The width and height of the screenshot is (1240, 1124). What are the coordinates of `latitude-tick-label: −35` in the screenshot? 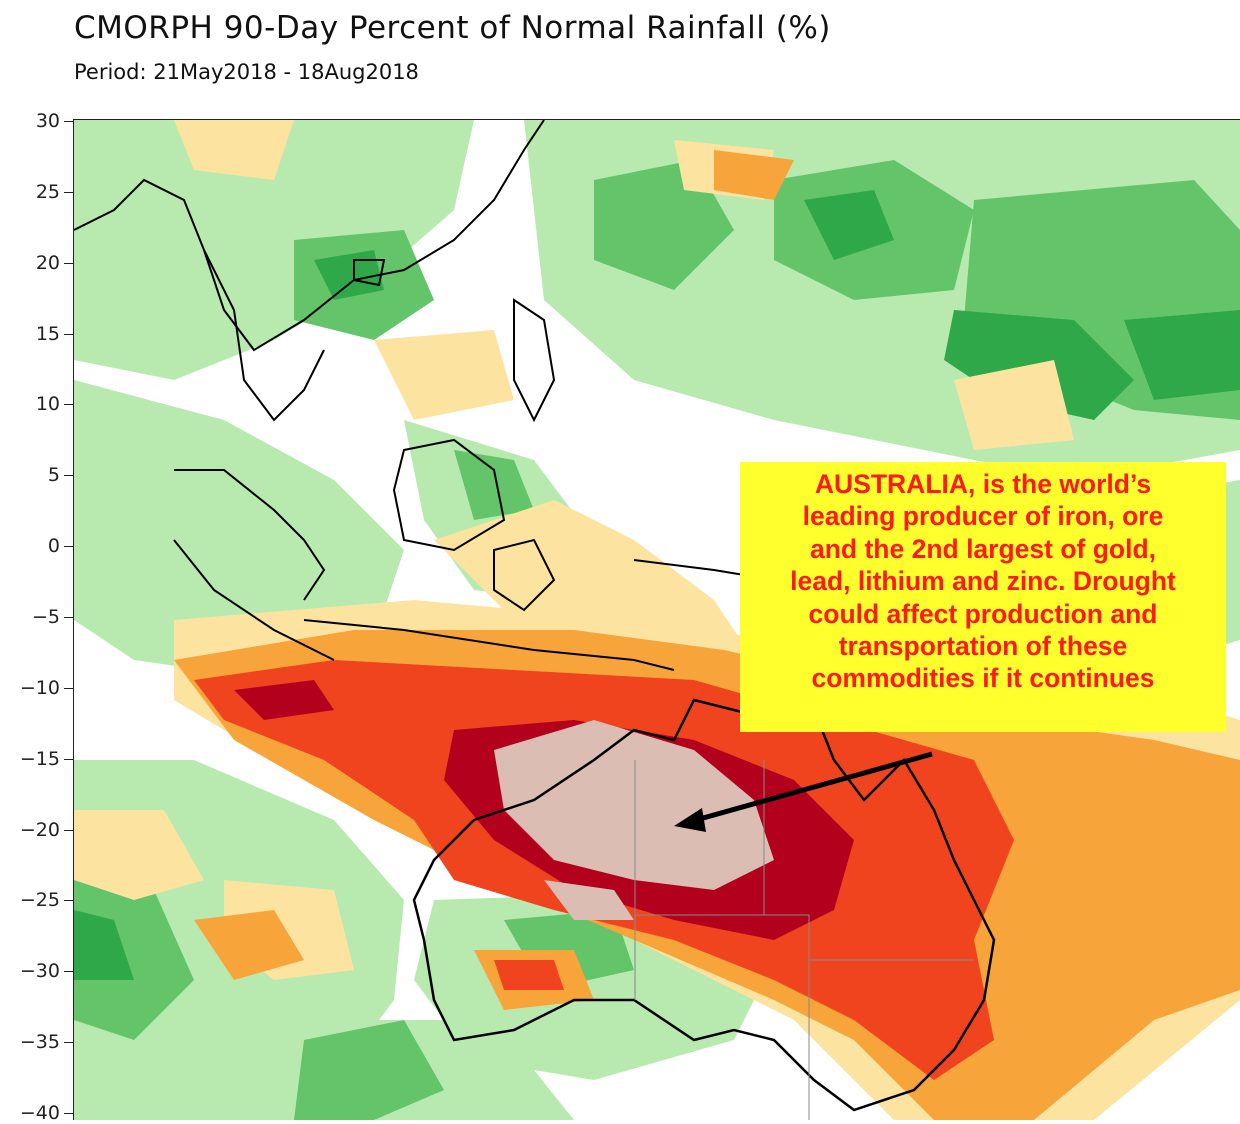 It's located at (39, 1042).